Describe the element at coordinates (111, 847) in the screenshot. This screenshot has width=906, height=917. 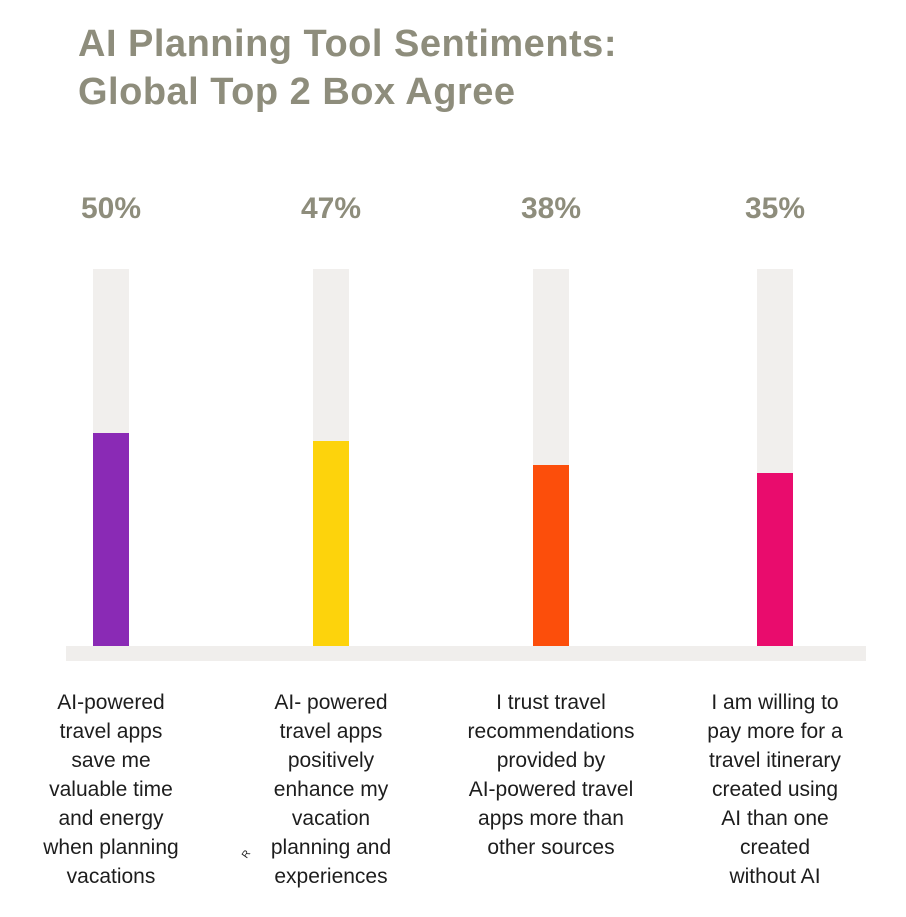
I see `category-label-line: when planning` at that location.